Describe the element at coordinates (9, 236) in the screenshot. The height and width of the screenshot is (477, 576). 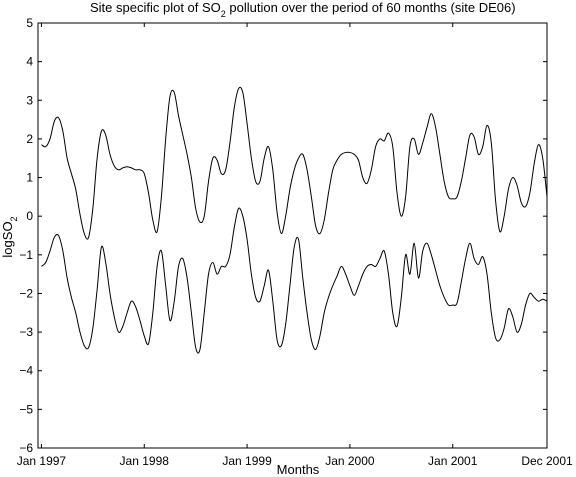
I see `y-axis-label: logSO2` at that location.